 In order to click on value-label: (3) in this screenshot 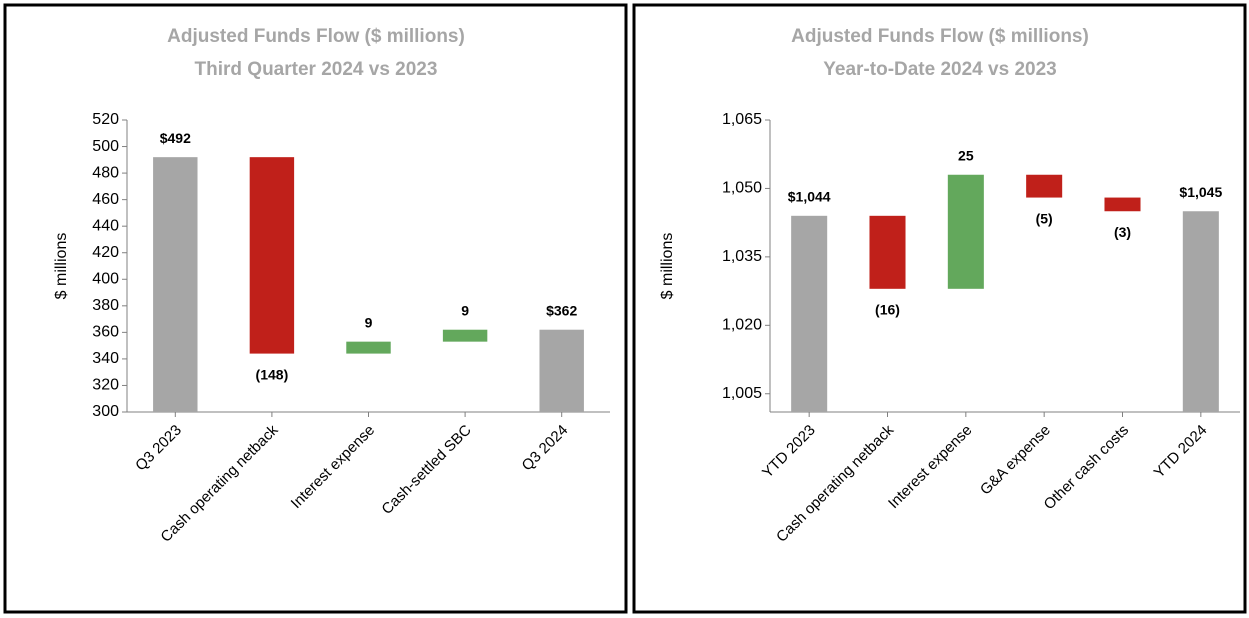, I will do `click(1122, 232)`.